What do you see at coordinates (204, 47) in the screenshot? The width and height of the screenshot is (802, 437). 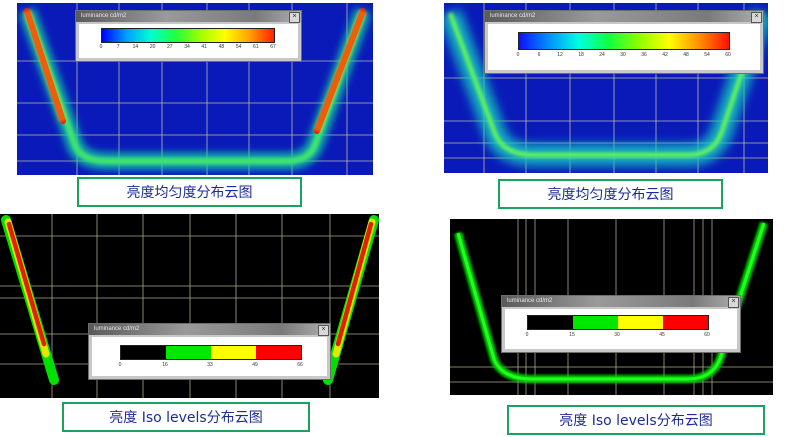 I see `legend-tick-label: 41` at bounding box center [204, 47].